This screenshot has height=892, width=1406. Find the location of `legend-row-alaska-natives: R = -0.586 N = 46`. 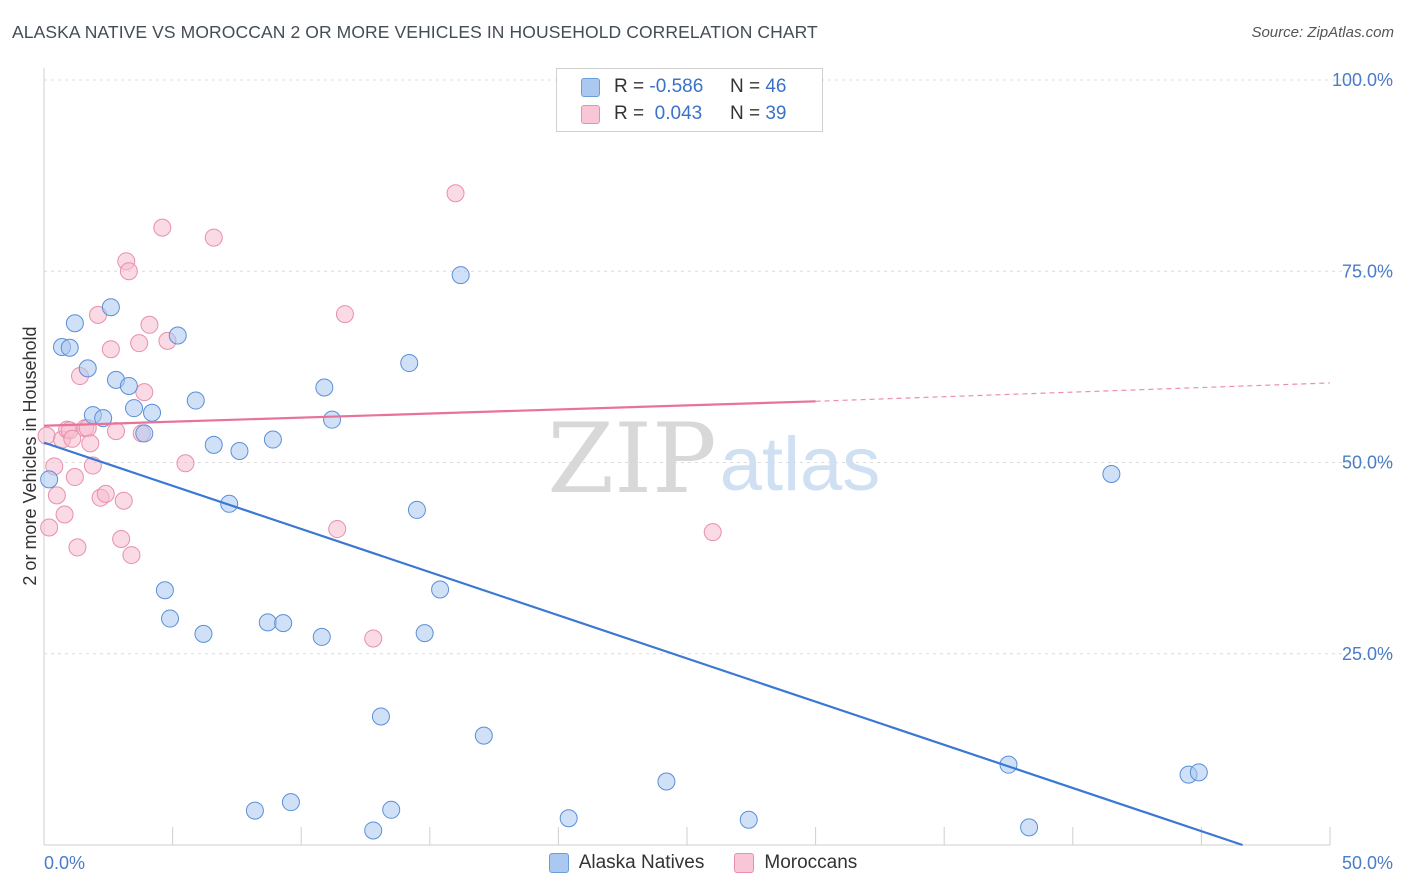

legend-row-alaska-natives: R = -0.586 N = 46 is located at coordinates (683, 87).